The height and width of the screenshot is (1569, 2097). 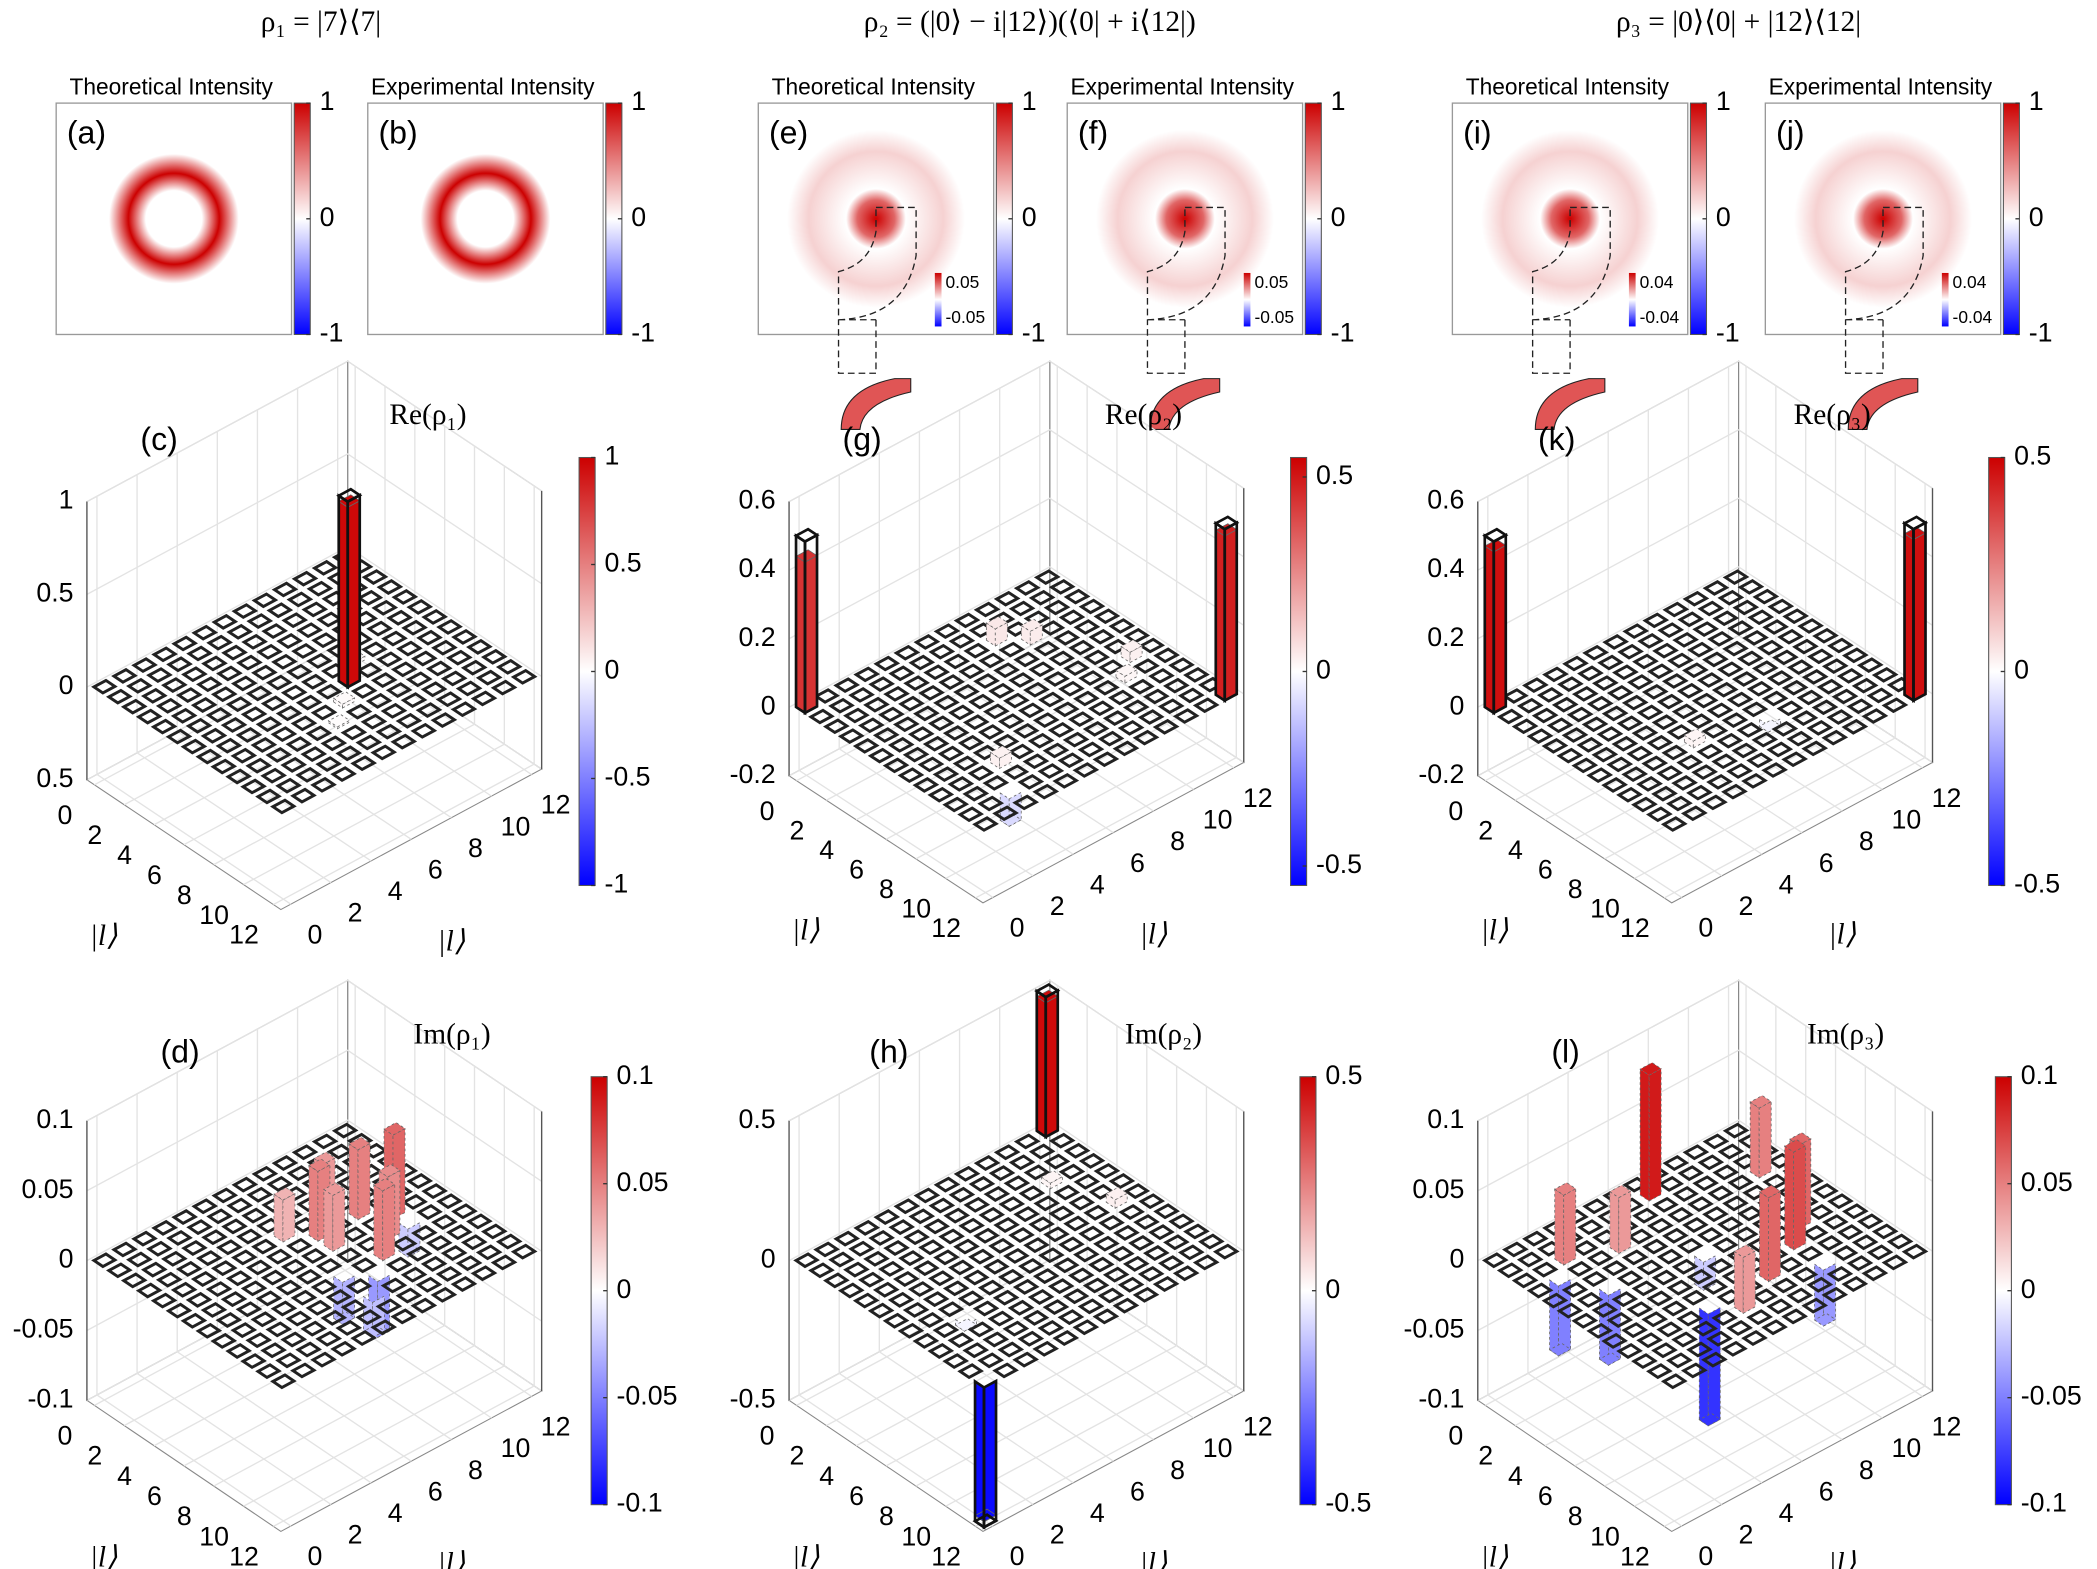 What do you see at coordinates (1438, 1189) in the screenshot?
I see `z-tick-label: 0.05` at bounding box center [1438, 1189].